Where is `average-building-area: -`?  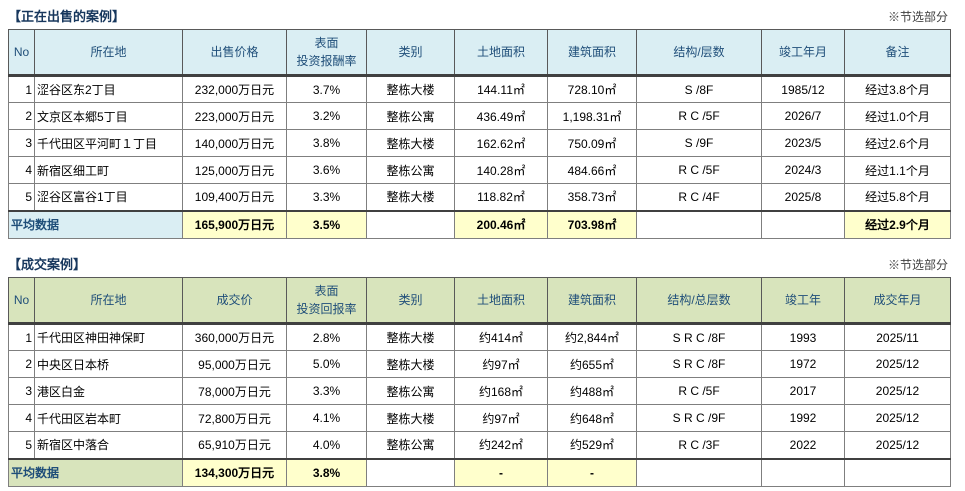 average-building-area: - is located at coordinates (592, 472).